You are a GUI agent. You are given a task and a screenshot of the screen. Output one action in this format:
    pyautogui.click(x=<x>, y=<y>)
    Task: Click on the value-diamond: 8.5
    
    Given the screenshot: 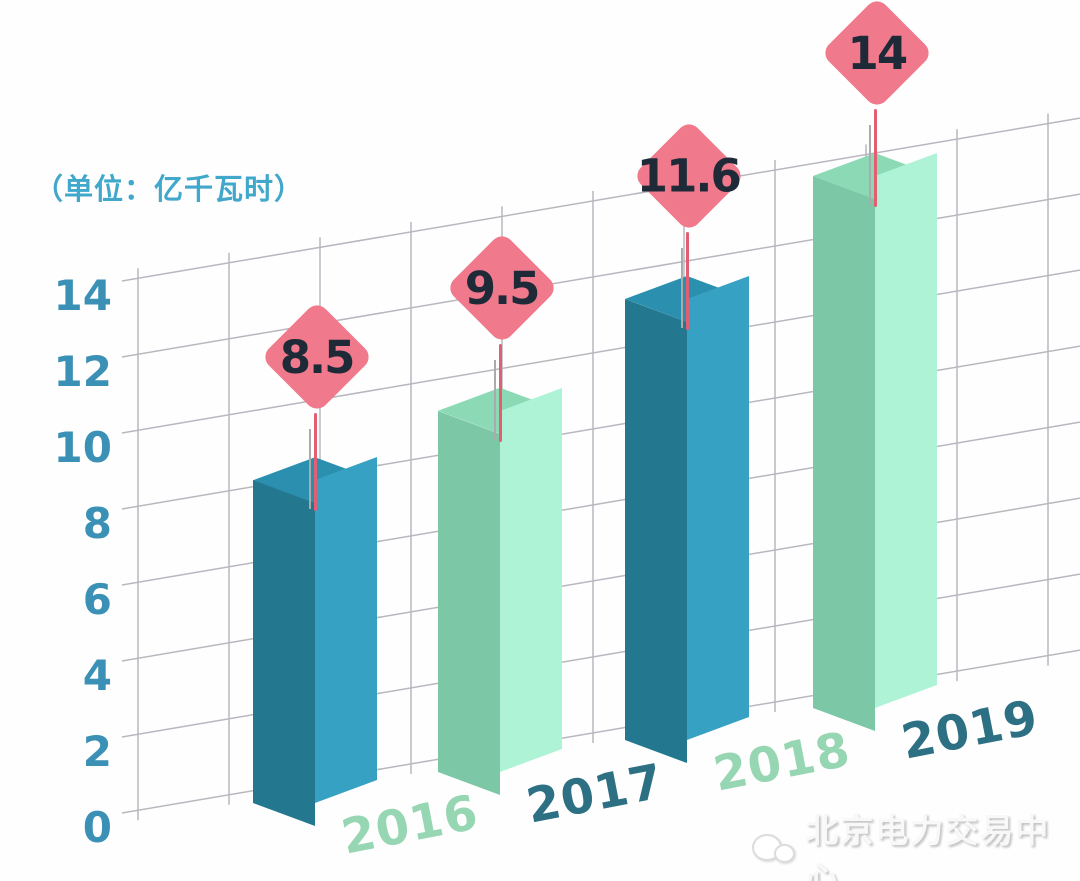 What is the action you would take?
    pyautogui.click(x=317, y=357)
    